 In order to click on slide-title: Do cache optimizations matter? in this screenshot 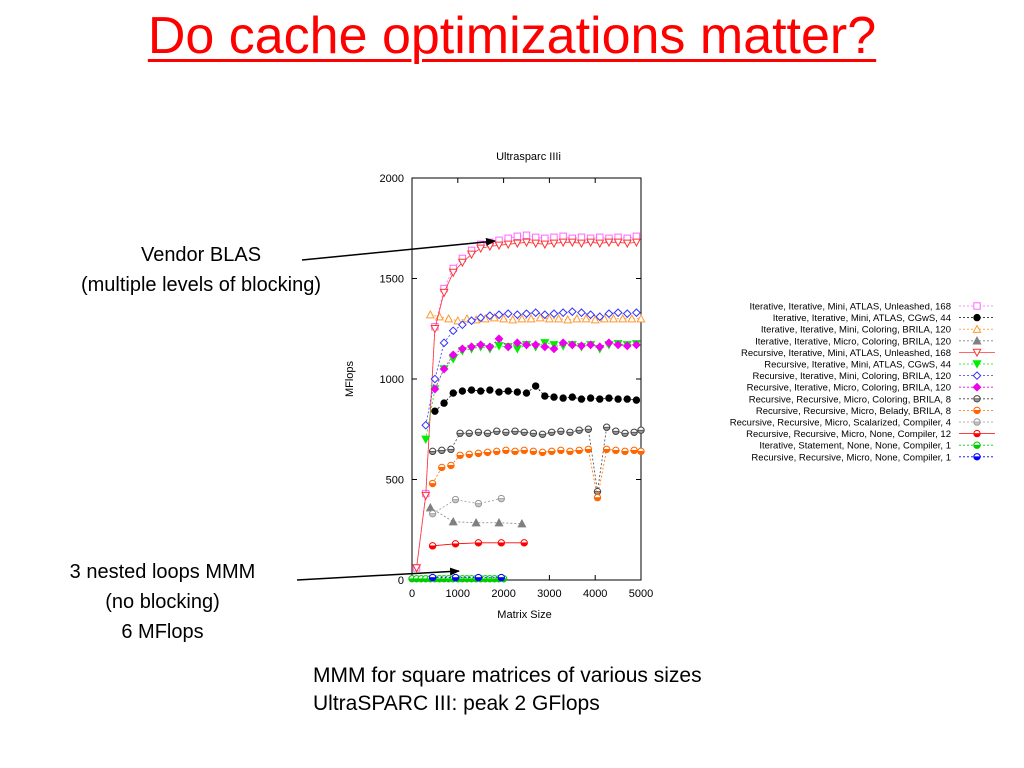, I will do `click(512, 36)`.